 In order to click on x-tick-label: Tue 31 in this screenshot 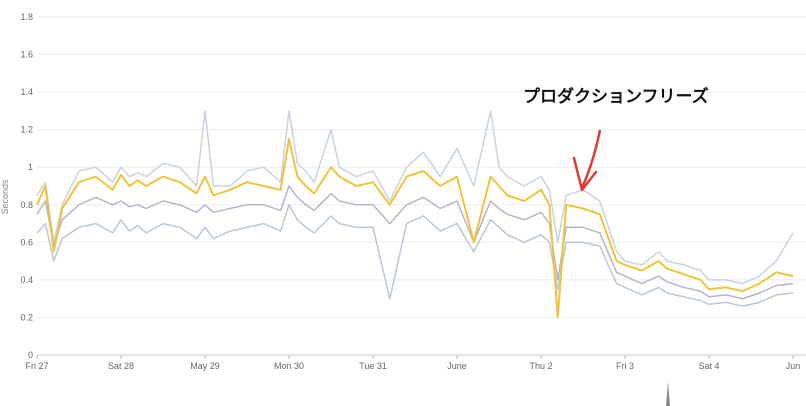, I will do `click(373, 366)`.